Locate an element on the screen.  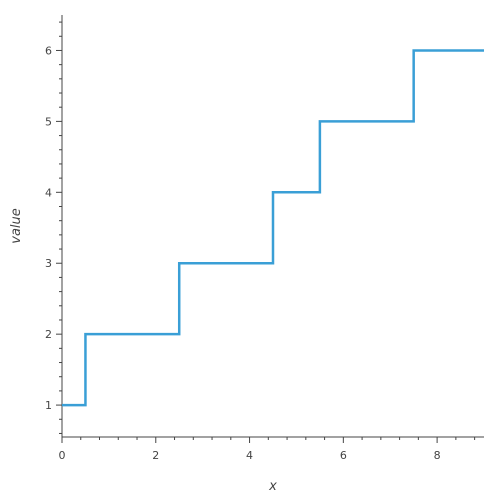
y-tick-label: 1 is located at coordinates (48, 405).